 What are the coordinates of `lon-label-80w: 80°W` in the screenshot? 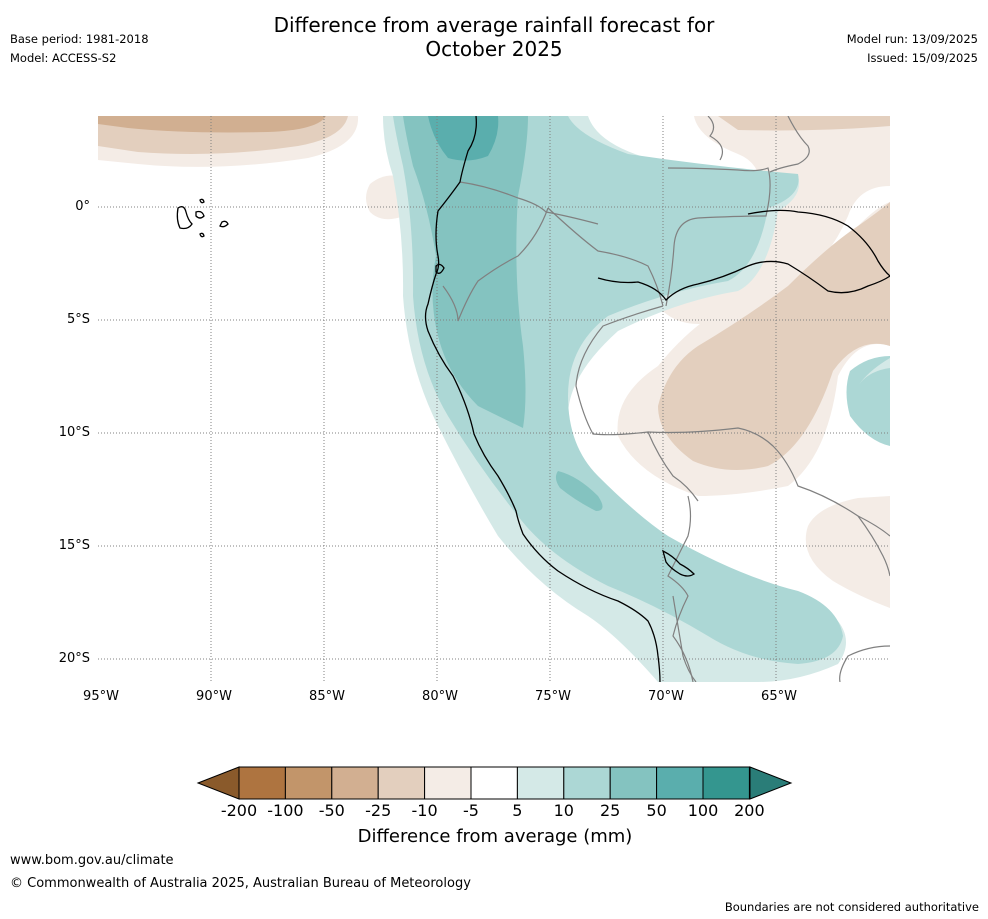 It's located at (440, 696).